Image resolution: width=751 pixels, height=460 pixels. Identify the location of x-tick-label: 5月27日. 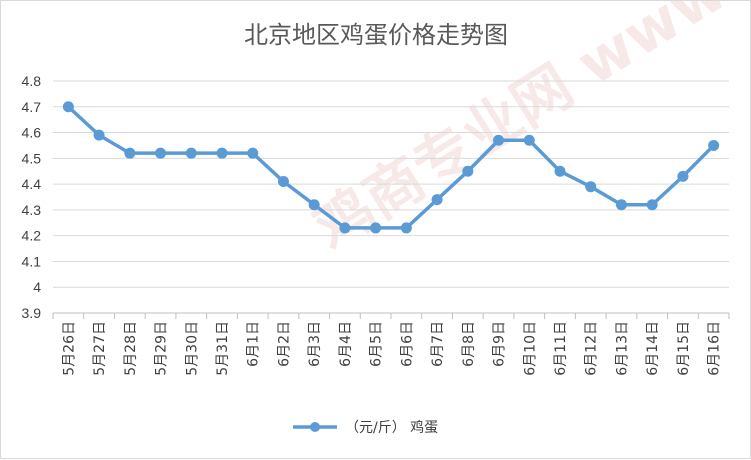
(100, 348).